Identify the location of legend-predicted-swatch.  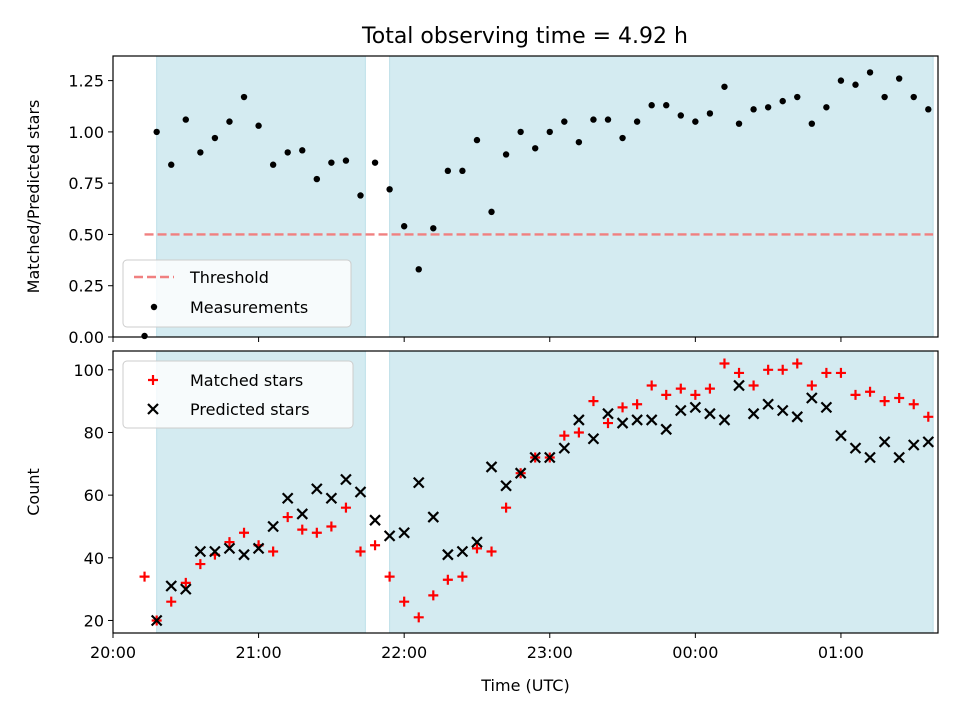
(153, 409).